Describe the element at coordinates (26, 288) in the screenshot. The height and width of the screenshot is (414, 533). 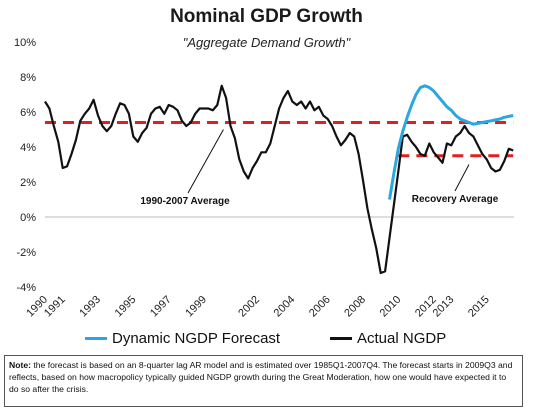
I see `y-tick-label: -4%` at that location.